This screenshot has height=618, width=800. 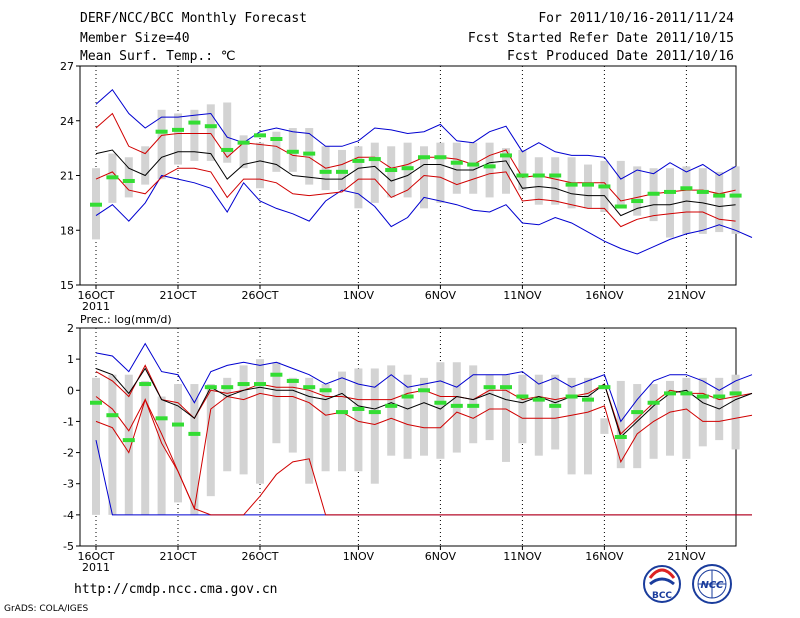 I want to click on y-tick-label: 21, so click(x=67, y=176).